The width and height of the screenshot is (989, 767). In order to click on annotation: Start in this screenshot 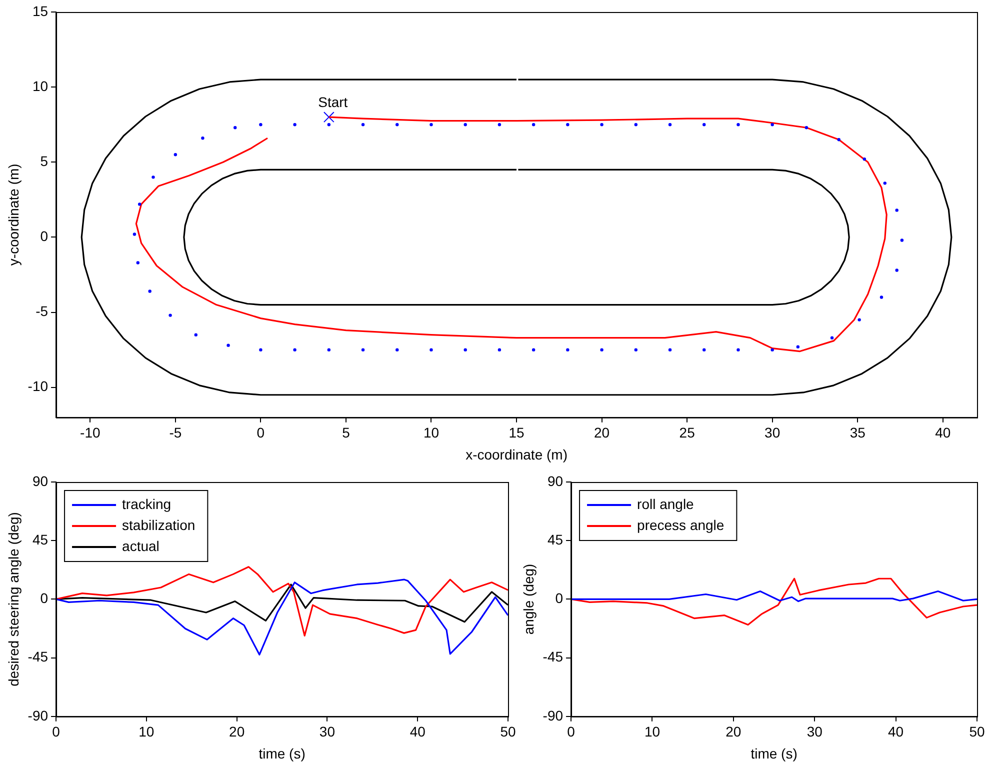, I will do `click(333, 102)`.